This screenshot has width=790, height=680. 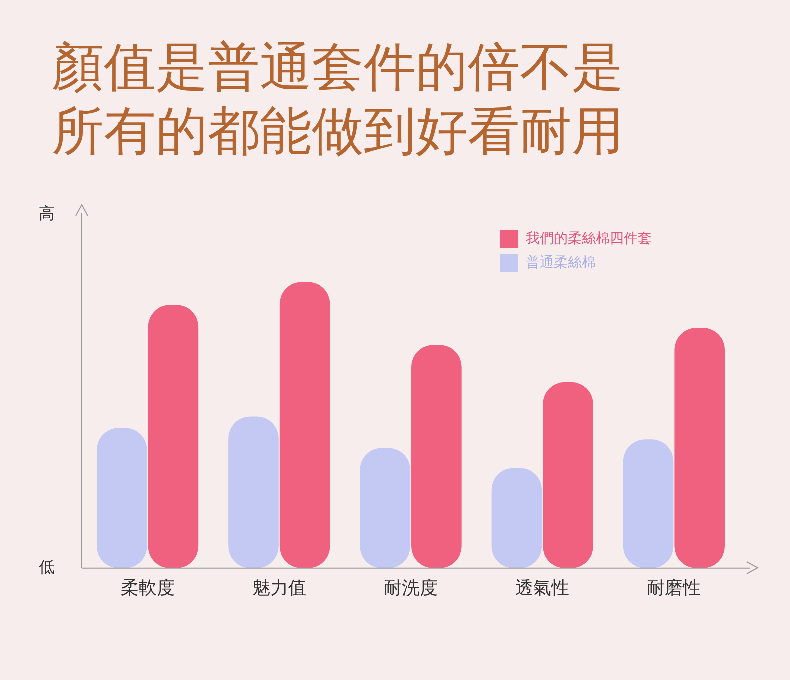 I want to click on x-tick-label: 耐洗度, so click(x=411, y=588).